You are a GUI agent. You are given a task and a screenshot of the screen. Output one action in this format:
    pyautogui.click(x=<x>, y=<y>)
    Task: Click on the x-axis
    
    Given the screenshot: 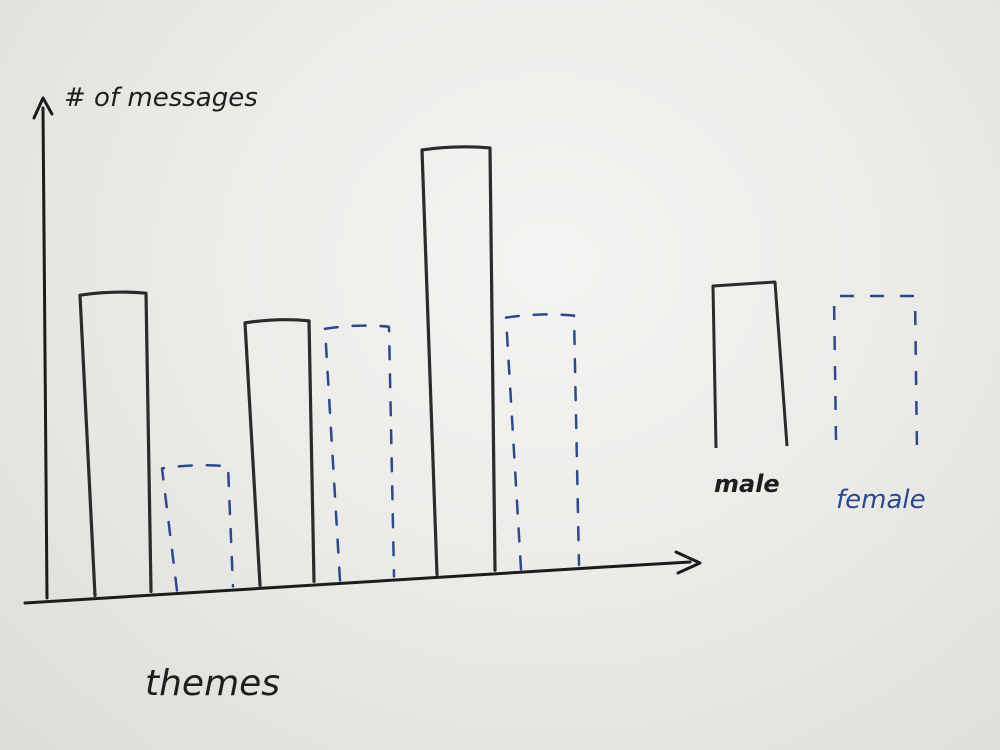 What is the action you would take?
    pyautogui.click(x=357, y=582)
    